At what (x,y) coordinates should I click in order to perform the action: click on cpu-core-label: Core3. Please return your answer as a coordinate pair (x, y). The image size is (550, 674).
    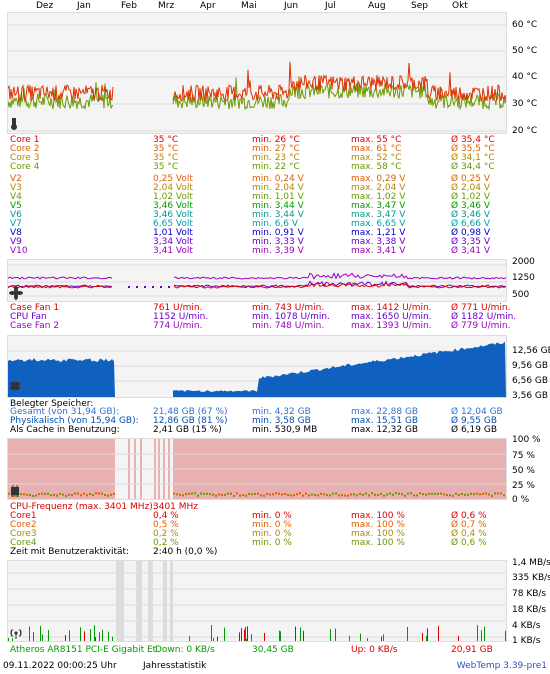
    Looking at the image, I should click on (23, 534).